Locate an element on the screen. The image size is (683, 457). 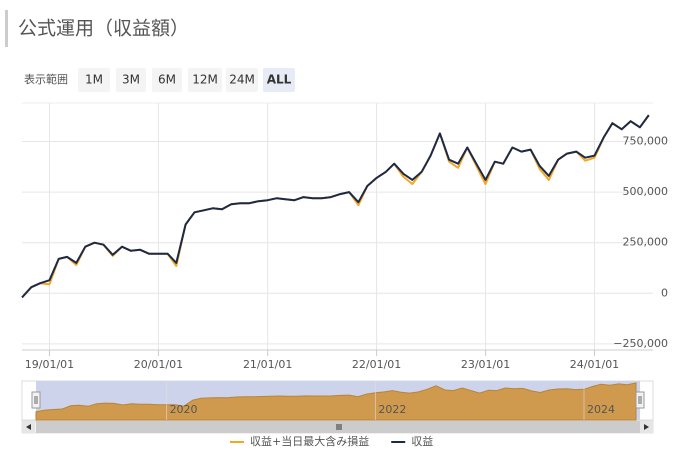
arrow-left is located at coordinates (28, 427).